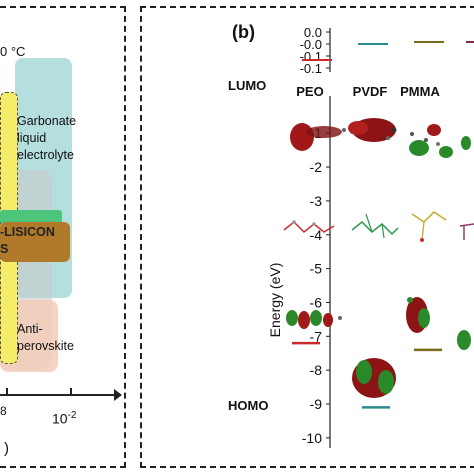 The image size is (474, 474). Describe the element at coordinates (59, 395) in the screenshot. I see `x-axis-line` at that location.